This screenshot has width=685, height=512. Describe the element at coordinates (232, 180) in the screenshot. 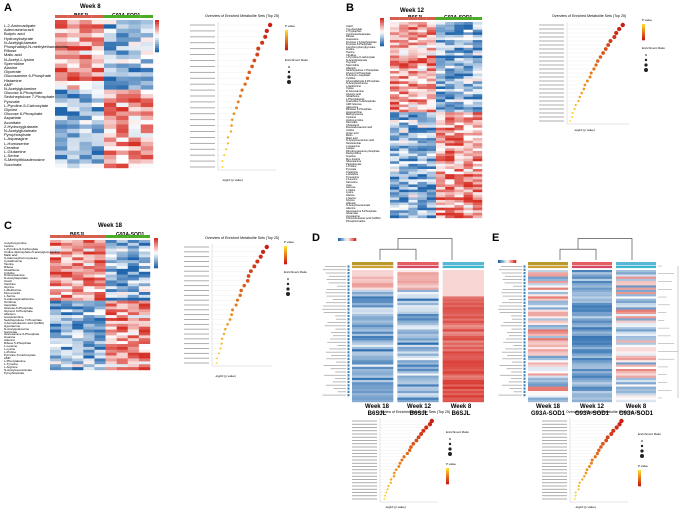

I see `panel-a-dot-xlabel: -log10 (p value)` at that location.